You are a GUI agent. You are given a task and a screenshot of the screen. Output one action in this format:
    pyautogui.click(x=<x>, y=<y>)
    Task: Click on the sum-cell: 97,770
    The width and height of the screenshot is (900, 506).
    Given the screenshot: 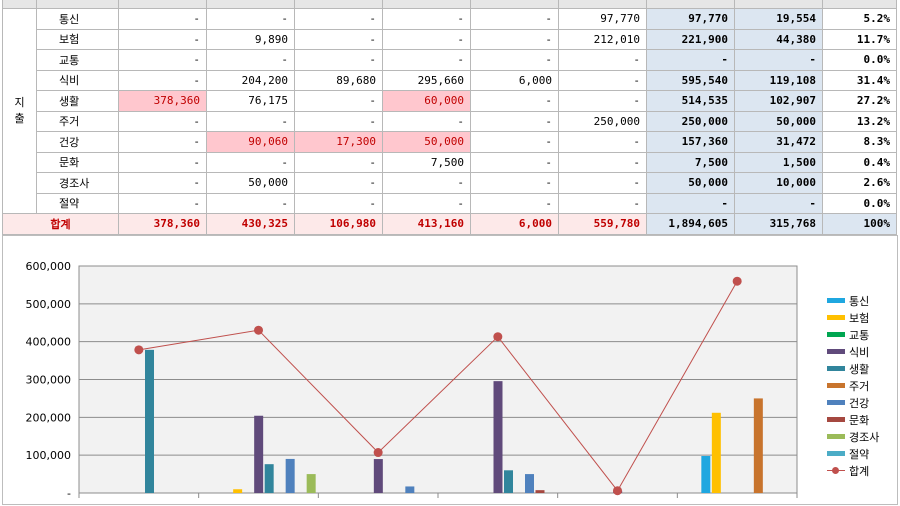 What is the action you would take?
    pyautogui.click(x=690, y=19)
    